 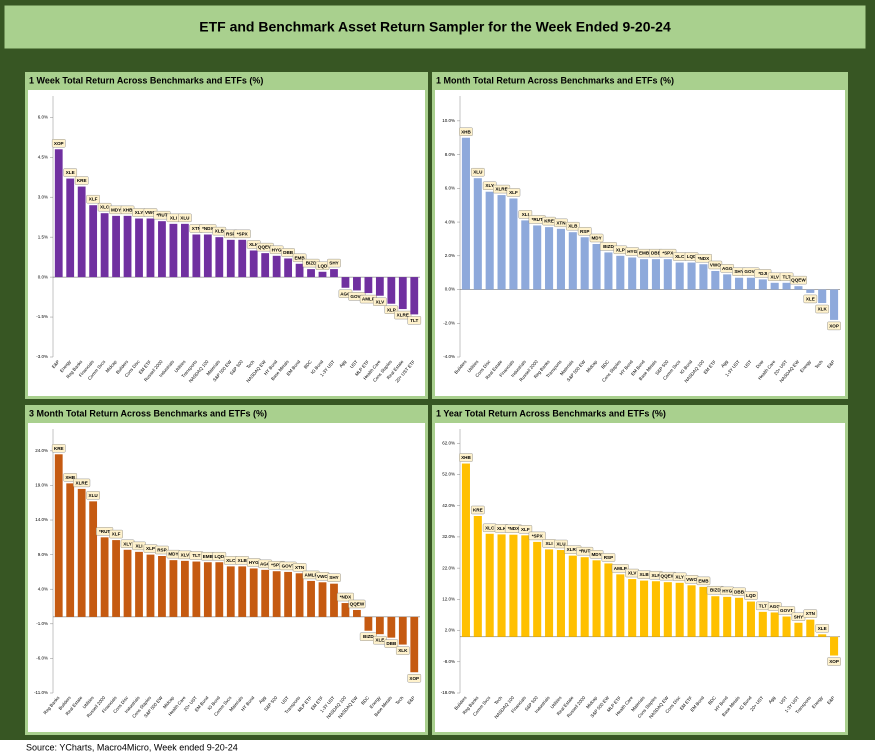 What do you see at coordinates (311, 574) in the screenshot?
I see `data-label: AMLP` at bounding box center [311, 574].